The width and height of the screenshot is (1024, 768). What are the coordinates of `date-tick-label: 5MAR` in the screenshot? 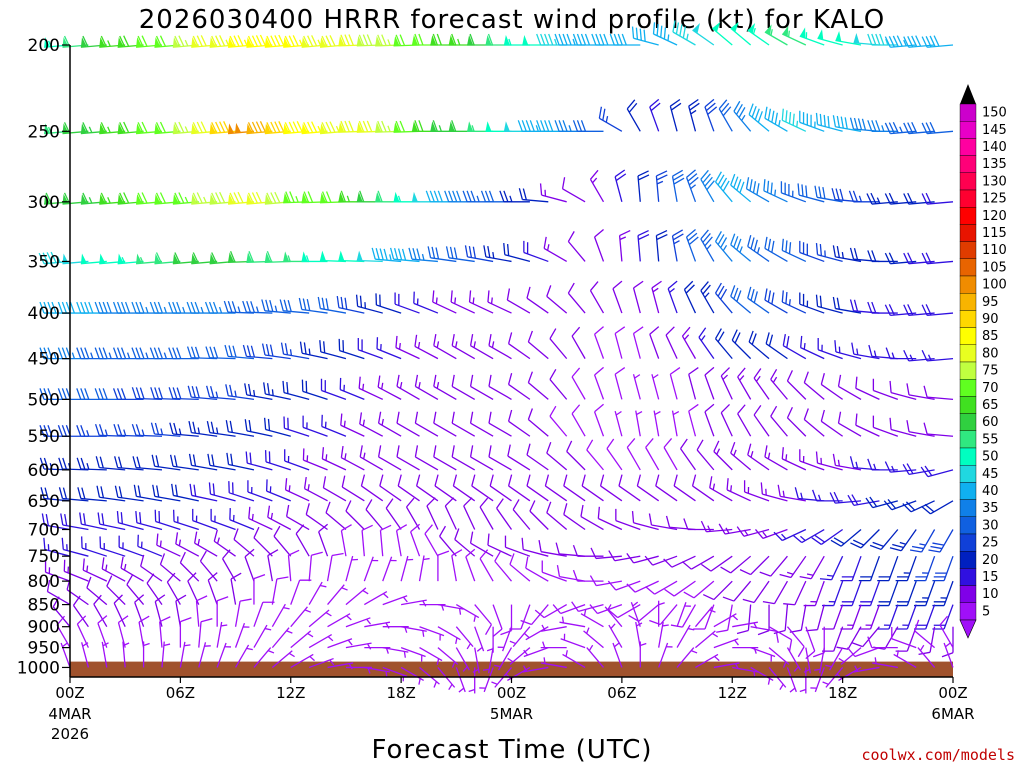 It's located at (511, 714).